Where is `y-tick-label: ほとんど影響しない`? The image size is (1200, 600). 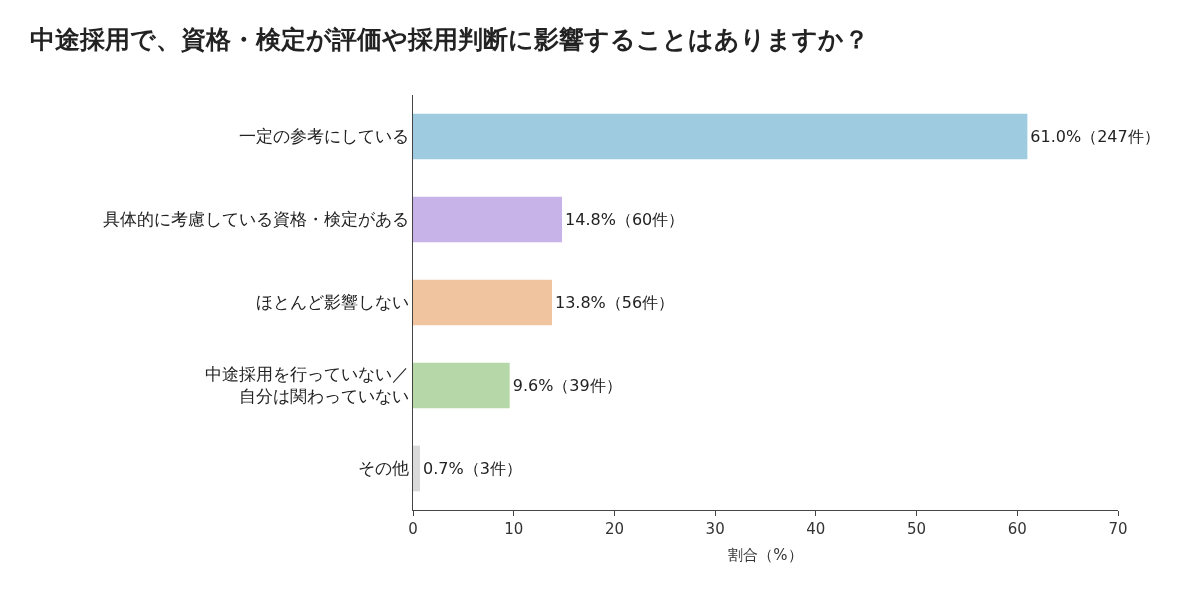 y-tick-label: ほとんど影響しない is located at coordinates (332, 302).